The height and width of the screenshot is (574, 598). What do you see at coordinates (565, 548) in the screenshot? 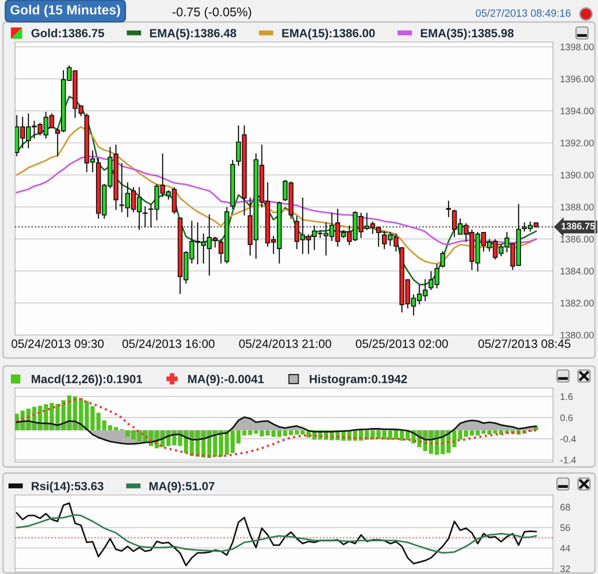
I see `y-tick-label: 44` at bounding box center [565, 548].